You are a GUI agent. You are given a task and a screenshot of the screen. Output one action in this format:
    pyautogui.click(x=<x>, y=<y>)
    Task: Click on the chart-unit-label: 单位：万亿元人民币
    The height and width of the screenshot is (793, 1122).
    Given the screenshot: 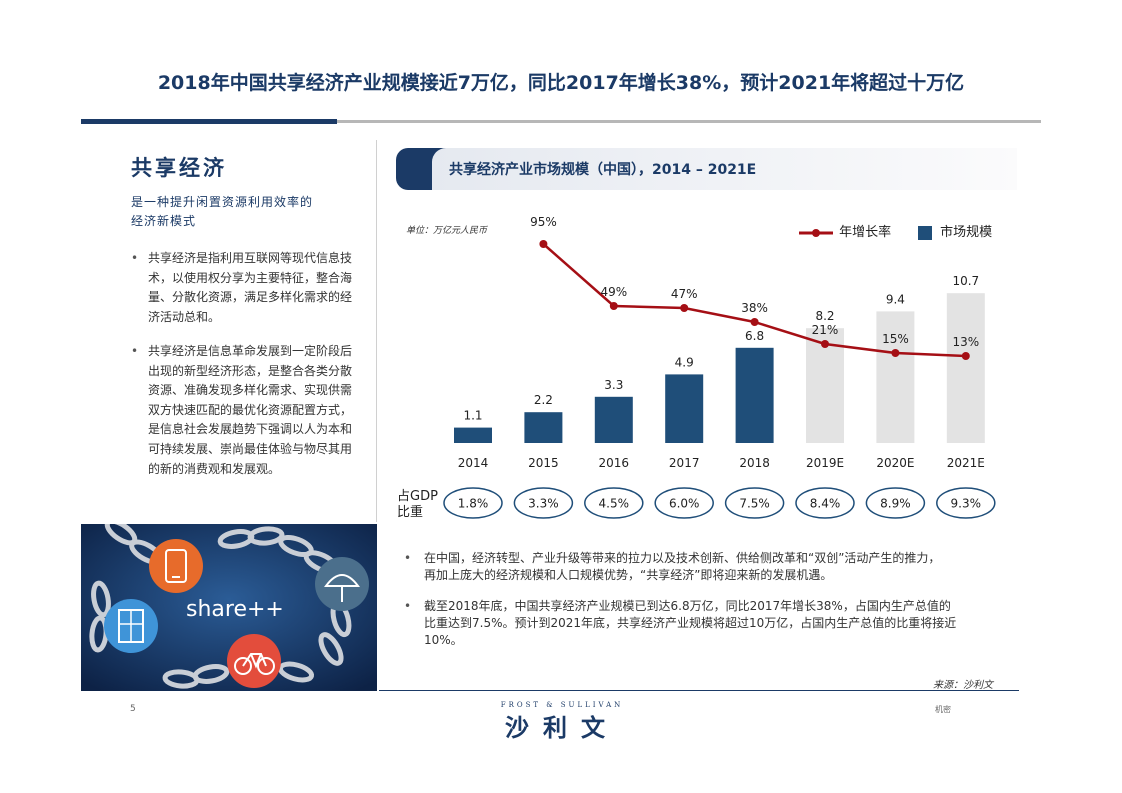 What is the action you would take?
    pyautogui.click(x=447, y=231)
    